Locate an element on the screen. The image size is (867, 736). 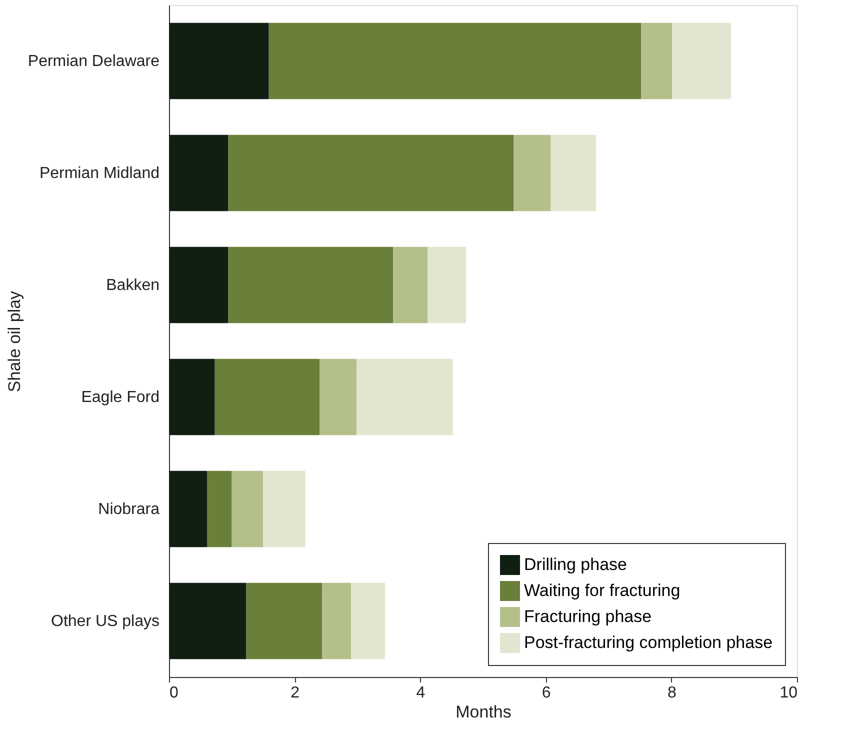
x-tick-label: 6 is located at coordinates (546, 693).